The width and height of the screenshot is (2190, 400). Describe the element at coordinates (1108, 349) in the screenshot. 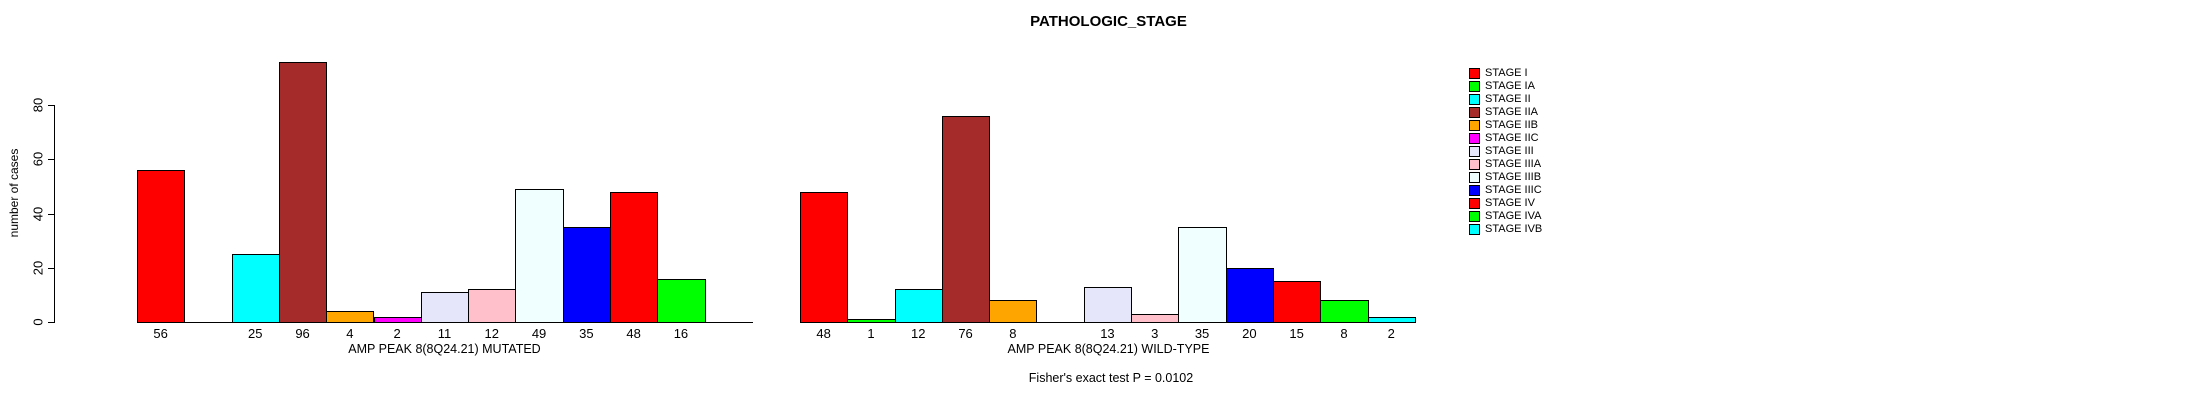

I see `x-axis-title-wild-type: AMP PEAK 8(8Q24.21) WILD-TYPE` at that location.